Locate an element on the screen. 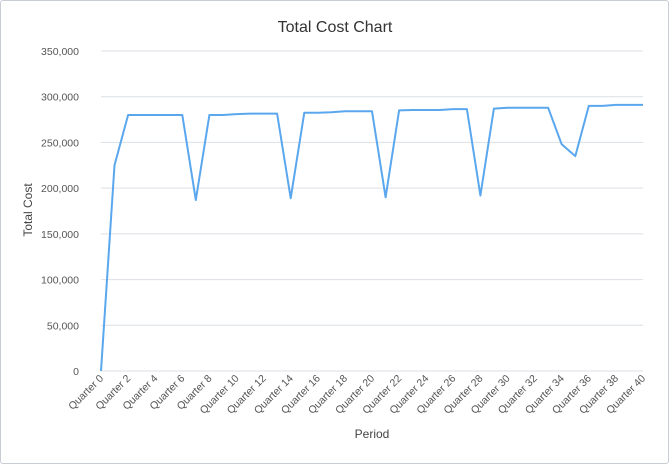  y-tick-label: 50,000 is located at coordinates (63, 326).